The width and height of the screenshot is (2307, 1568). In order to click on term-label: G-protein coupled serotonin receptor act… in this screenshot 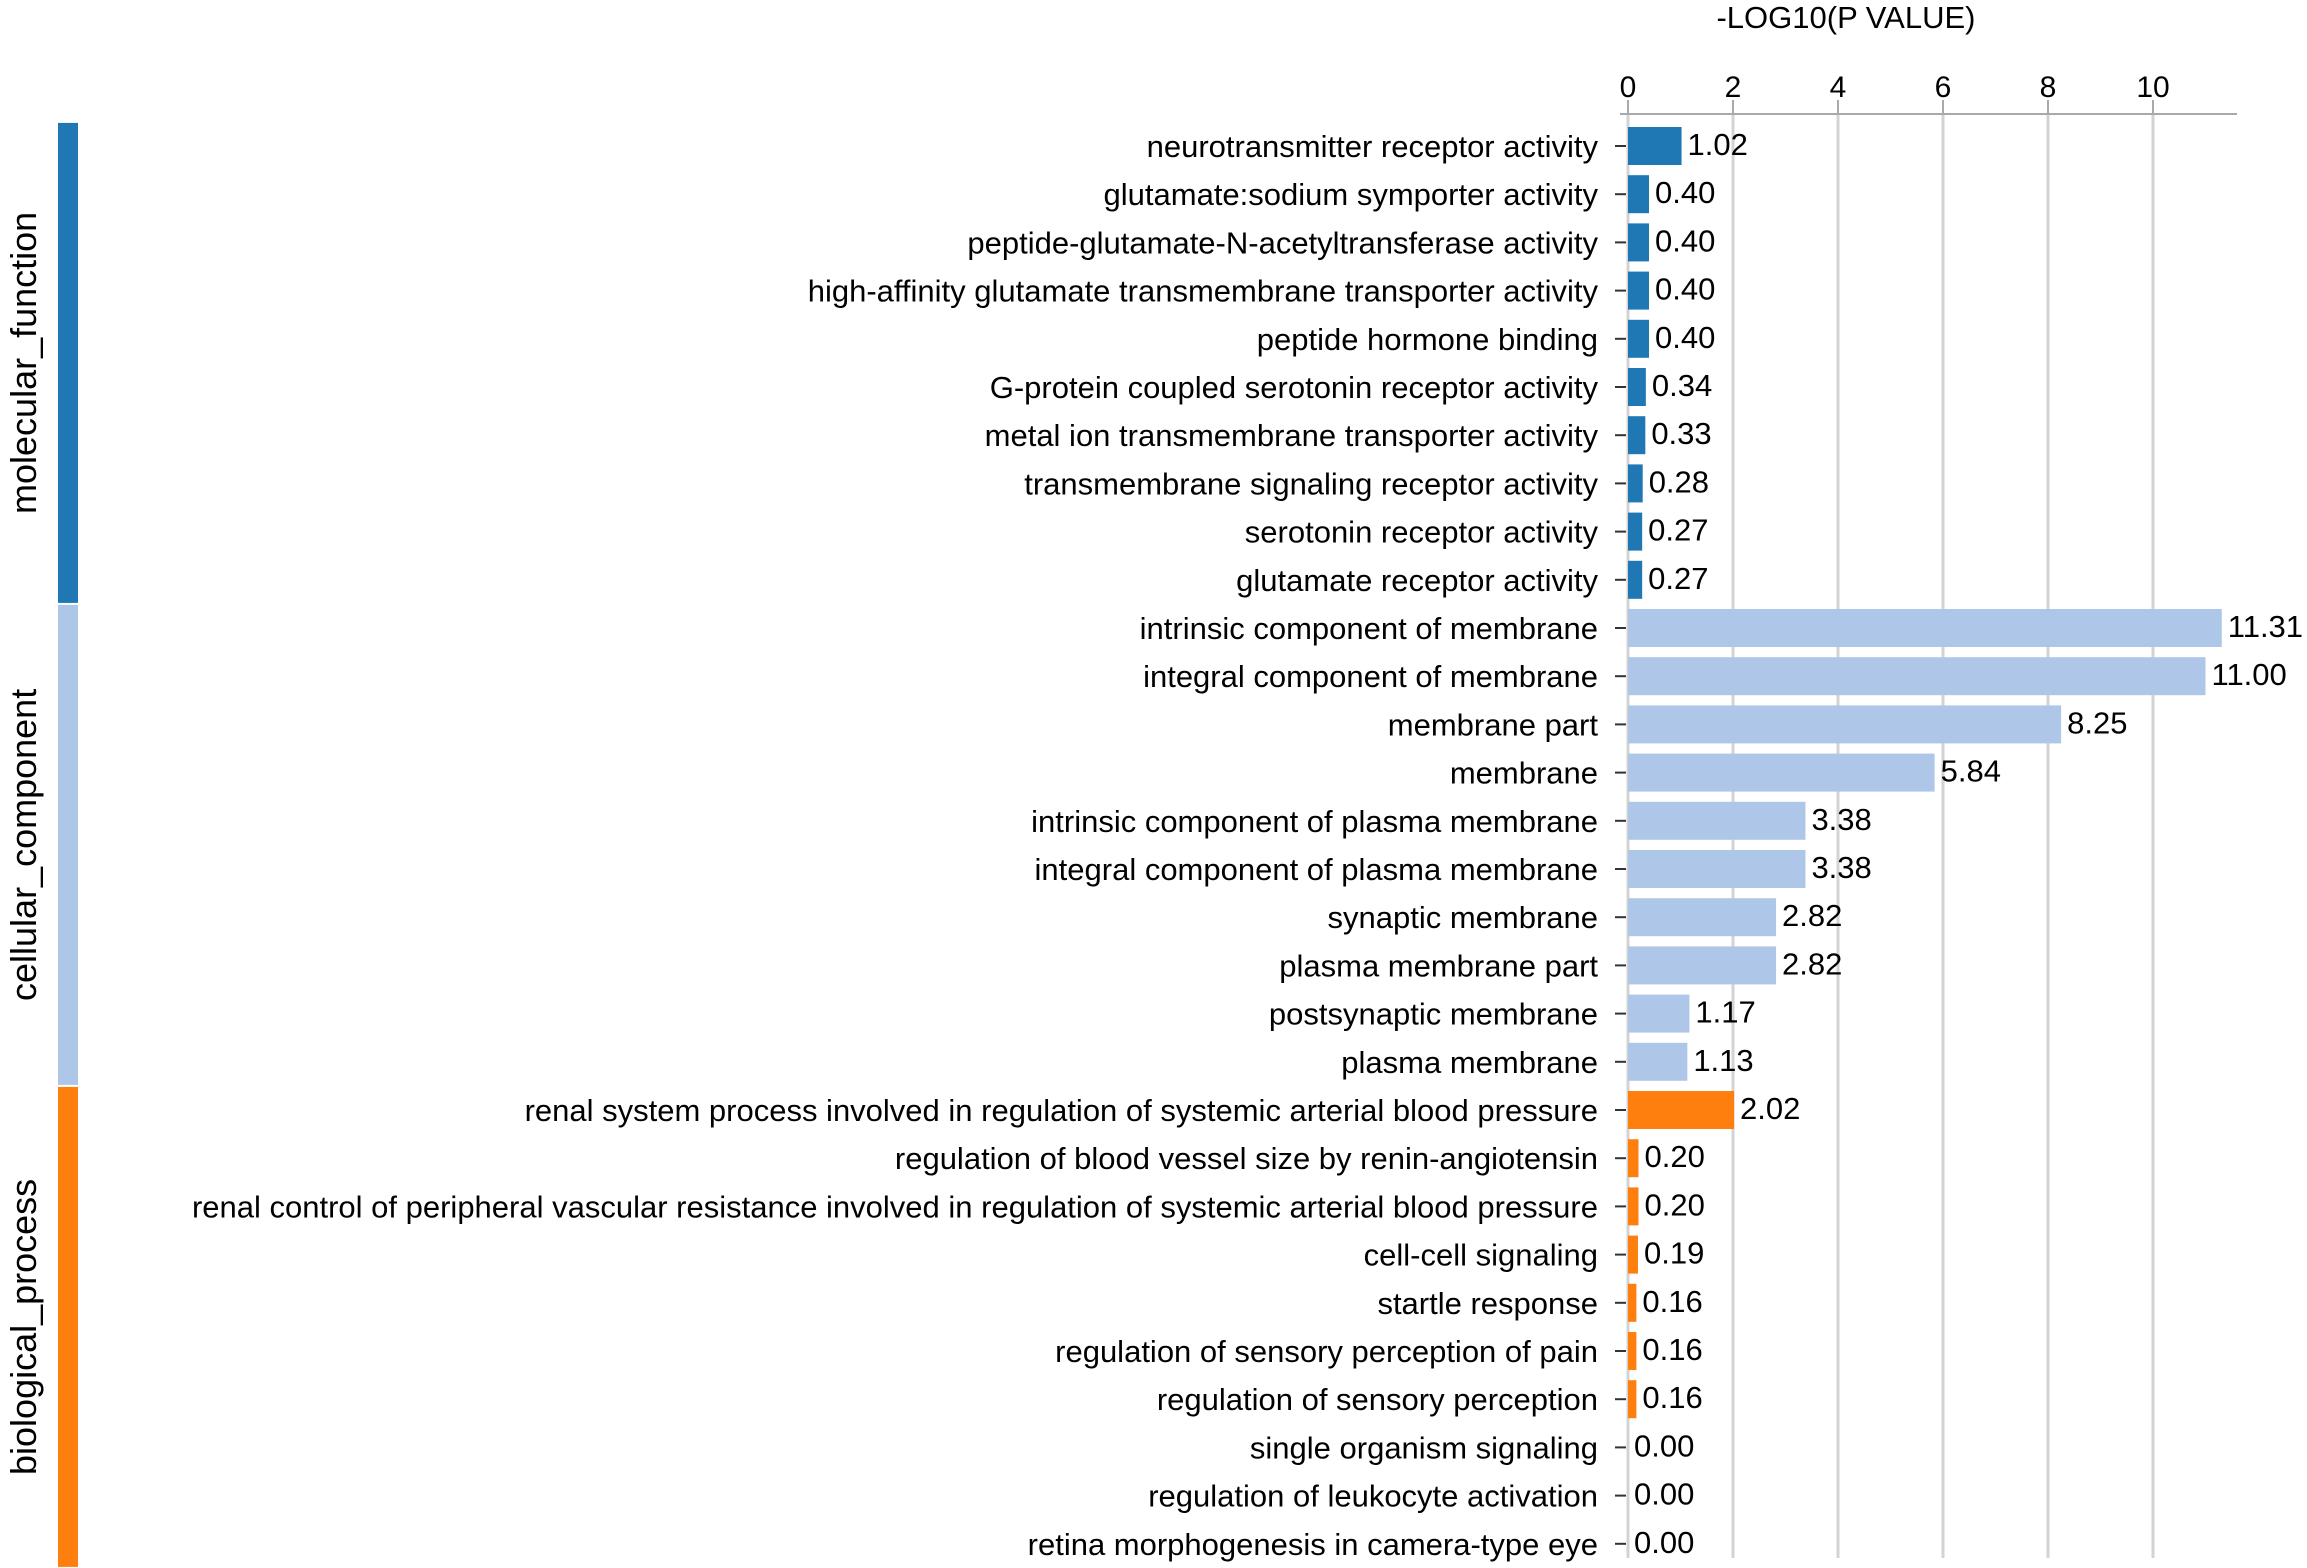, I will do `click(1294, 387)`.